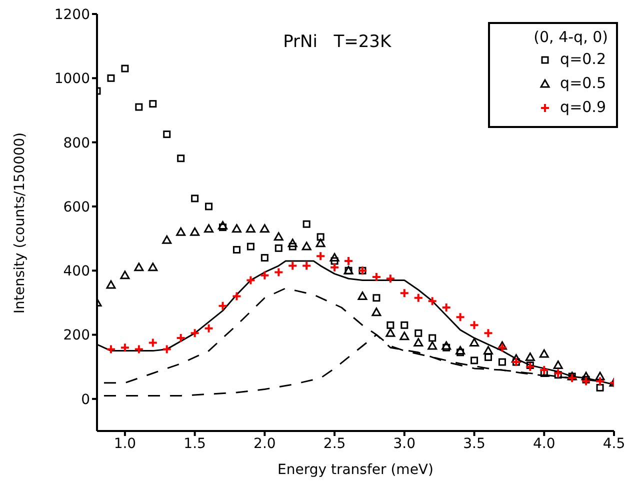 The width and height of the screenshot is (638, 488). Describe the element at coordinates (85, 400) in the screenshot. I see `y-tick-label: 0` at that location.